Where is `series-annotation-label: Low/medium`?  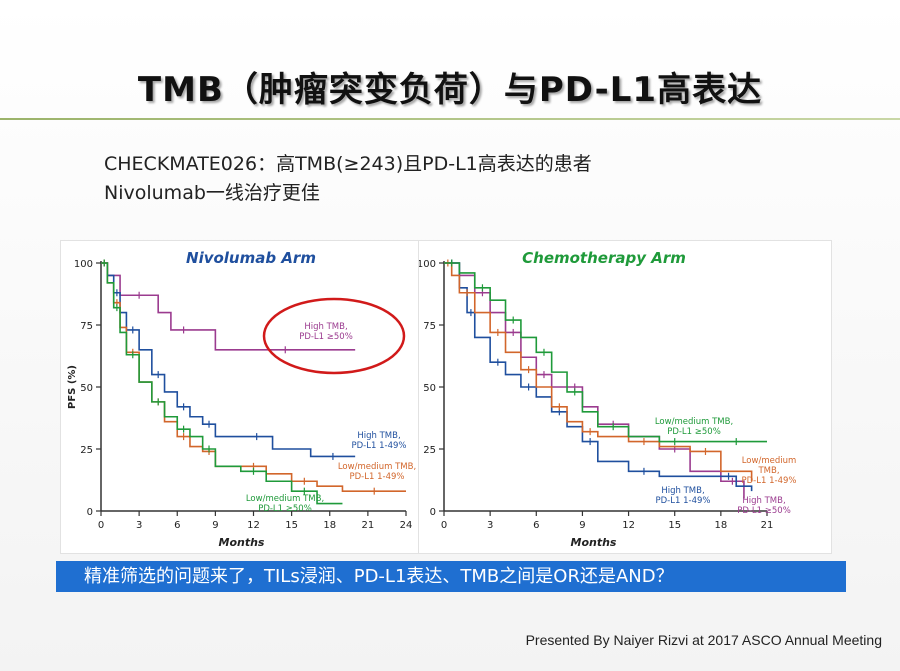 series-annotation-label: Low/medium is located at coordinates (769, 461).